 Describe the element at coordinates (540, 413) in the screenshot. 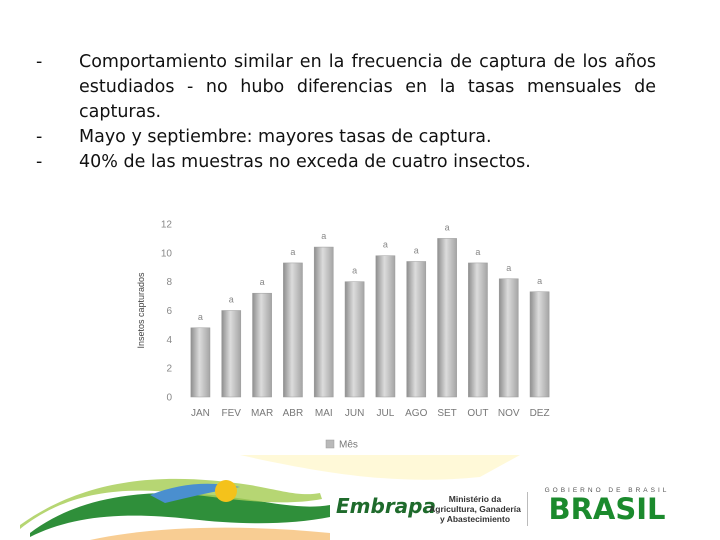

I see `x-tick-label: DEZ` at that location.